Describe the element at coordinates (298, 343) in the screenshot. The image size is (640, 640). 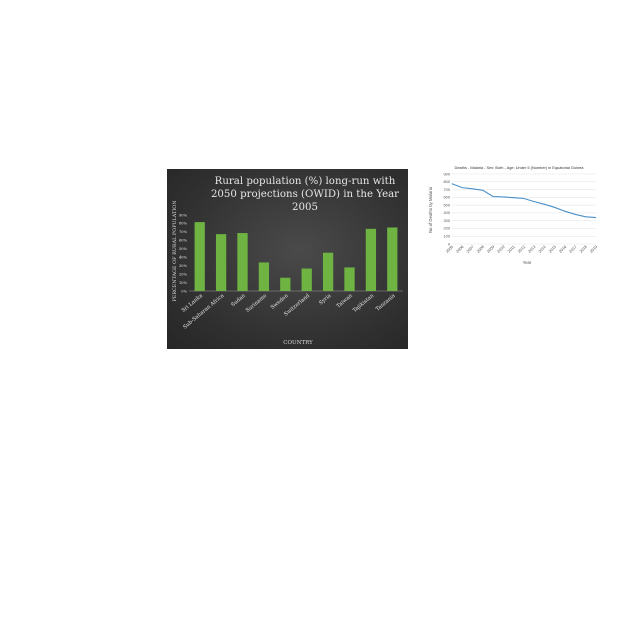
I see `bar-chart-x-axis-label: COUNTRY` at that location.